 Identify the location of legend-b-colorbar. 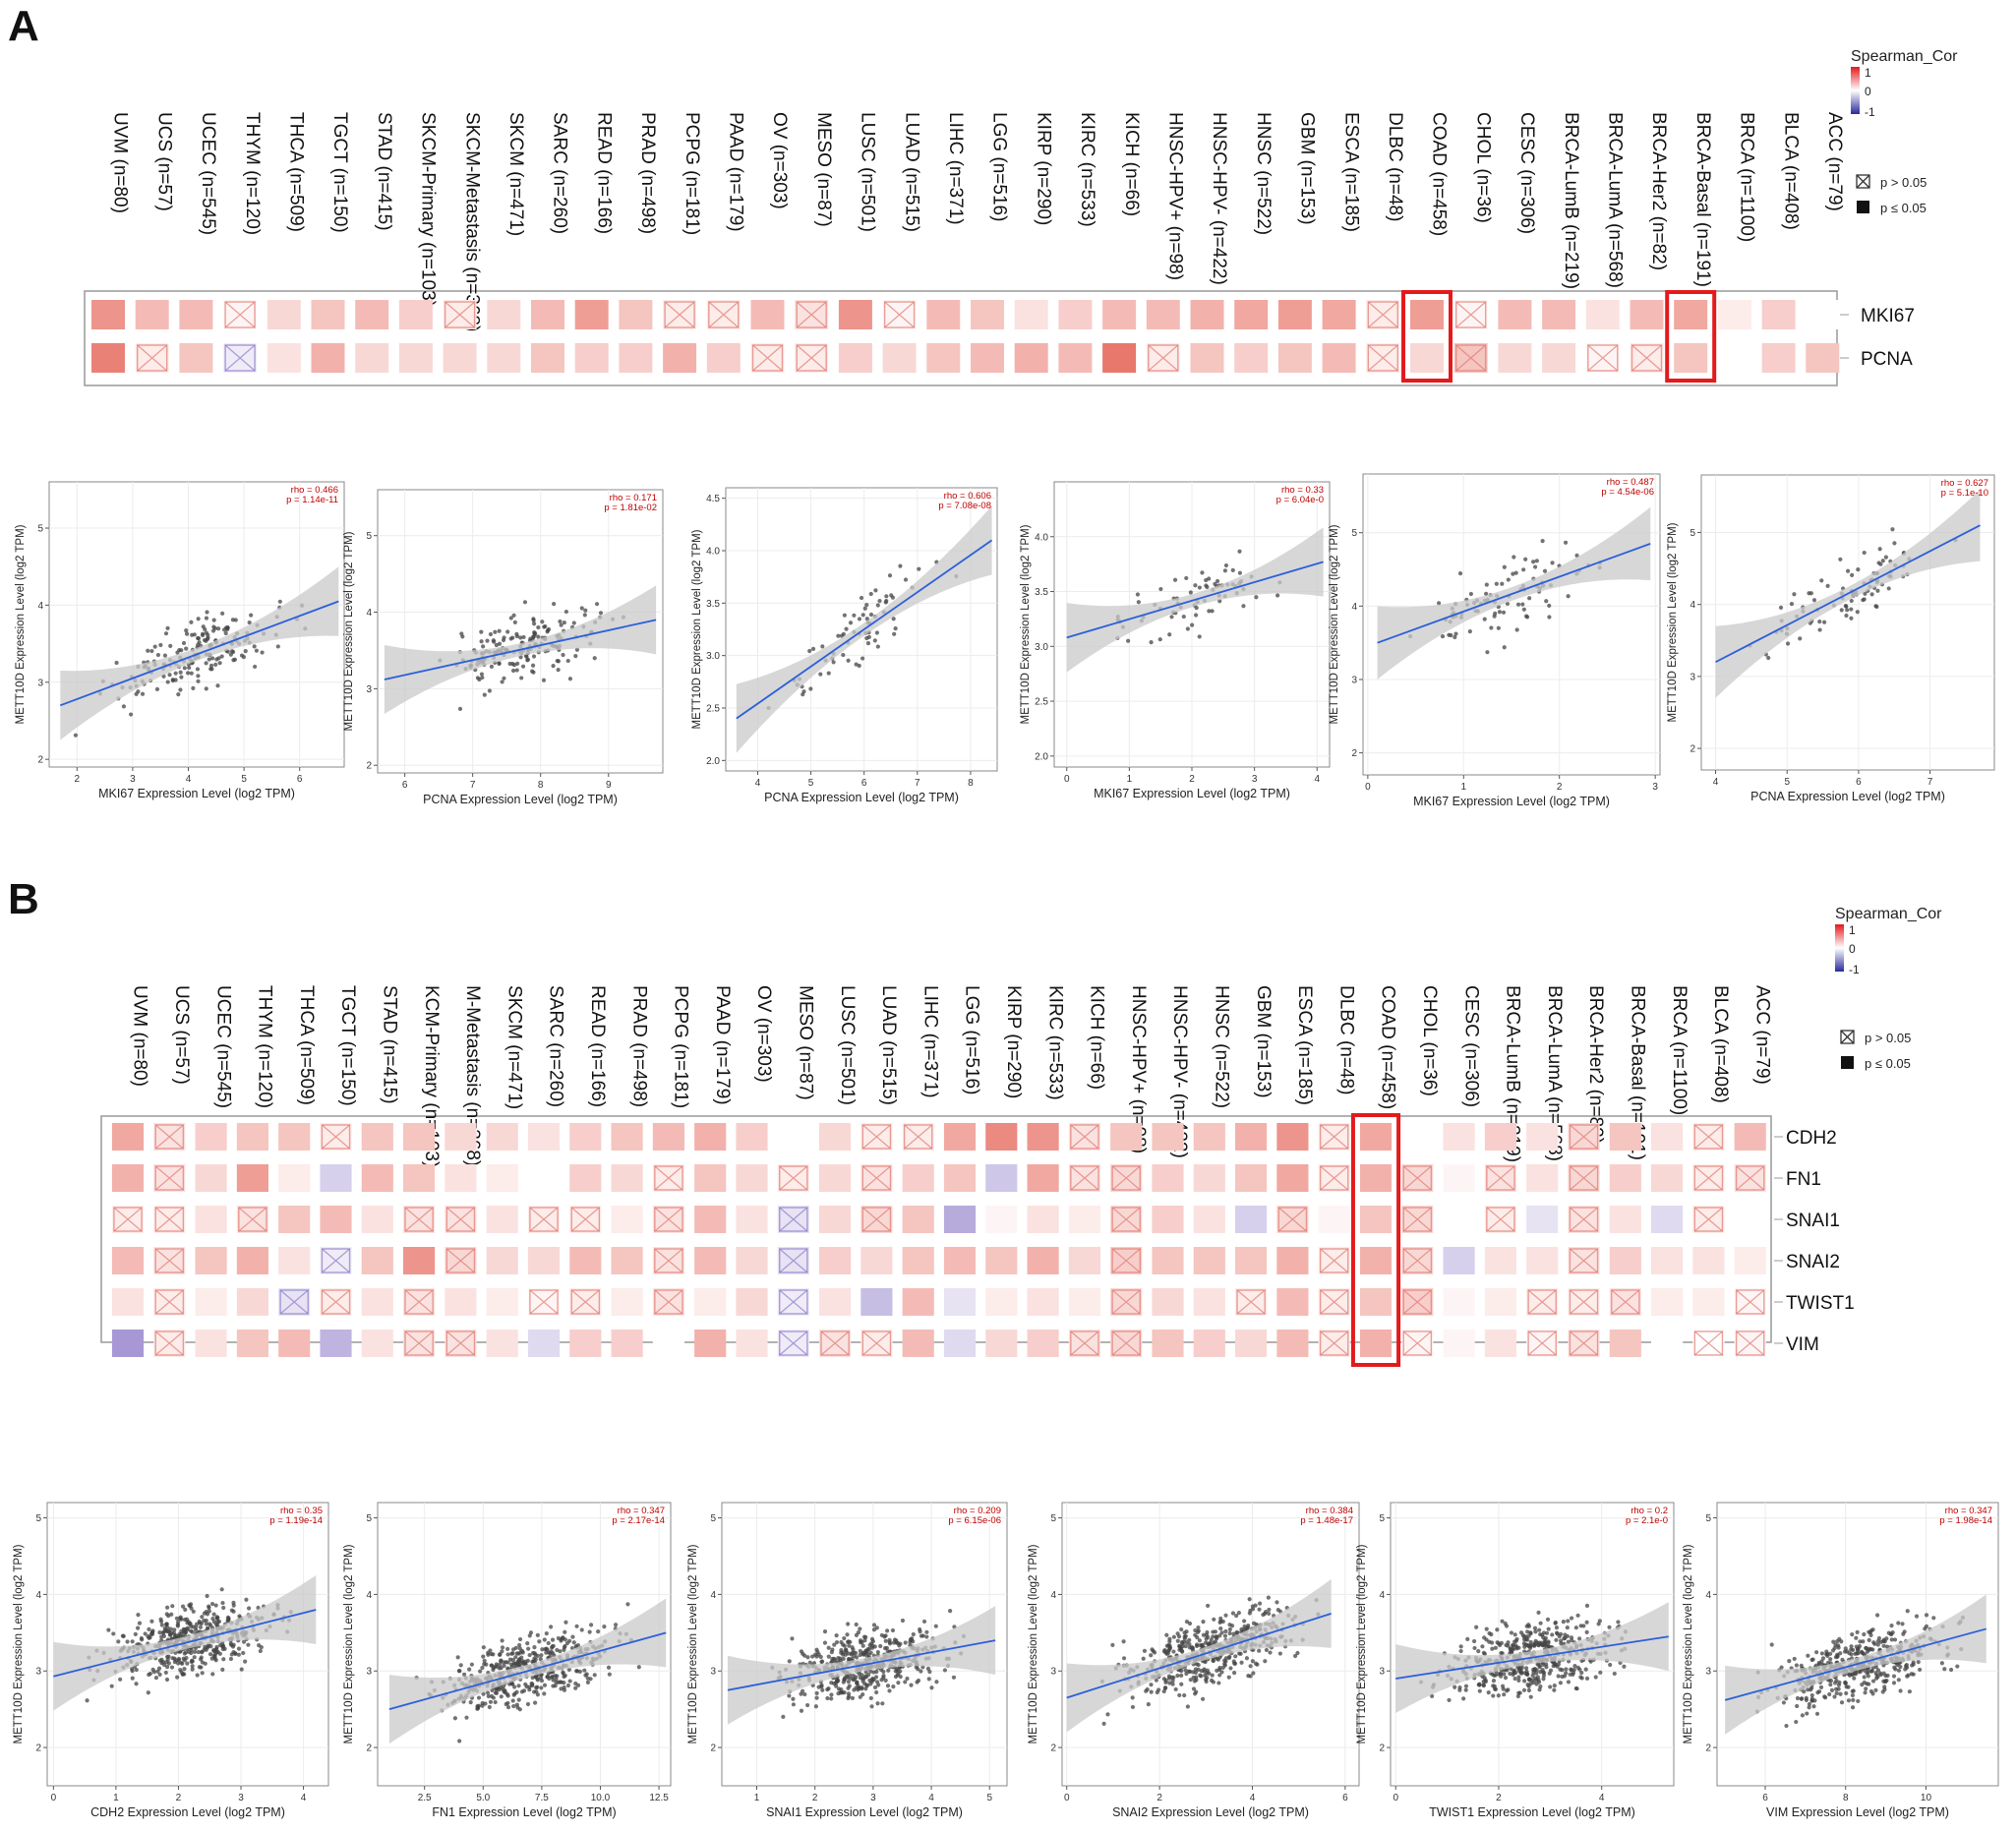
(1839, 948).